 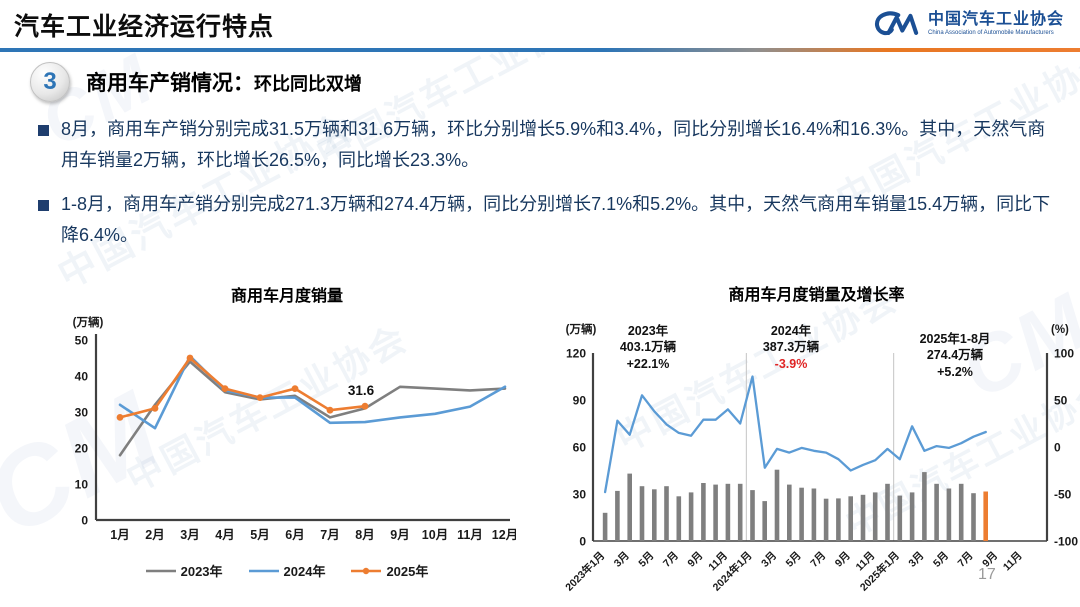 I want to click on section-subtitle: 环比同比双增, so click(x=308, y=84).